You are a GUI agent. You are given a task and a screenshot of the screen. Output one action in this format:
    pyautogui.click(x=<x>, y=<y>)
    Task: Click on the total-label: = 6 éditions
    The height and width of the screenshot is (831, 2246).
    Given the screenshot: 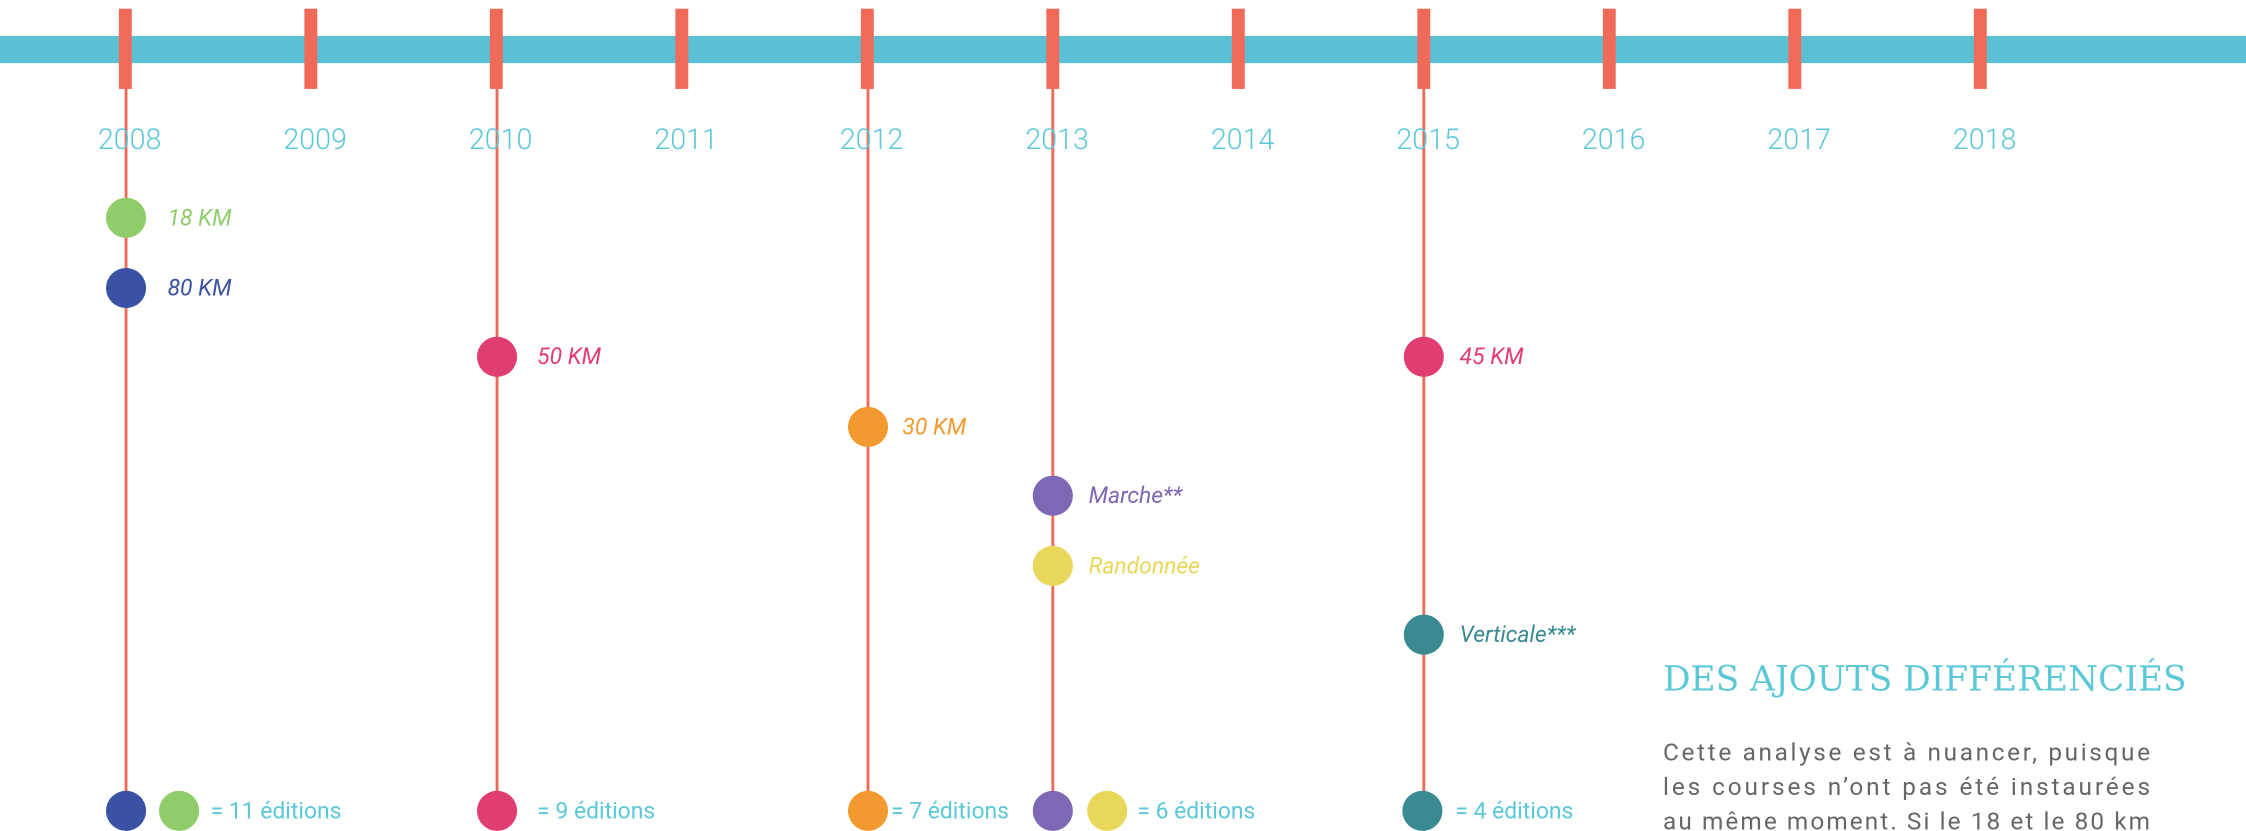 What is the action you would take?
    pyautogui.click(x=1196, y=810)
    